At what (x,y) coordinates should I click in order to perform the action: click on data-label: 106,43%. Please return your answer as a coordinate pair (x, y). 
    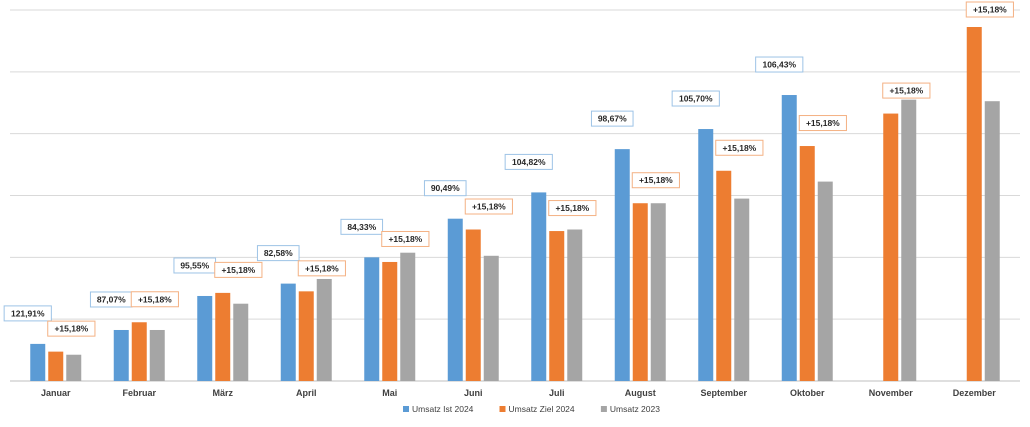
    Looking at the image, I should click on (779, 65).